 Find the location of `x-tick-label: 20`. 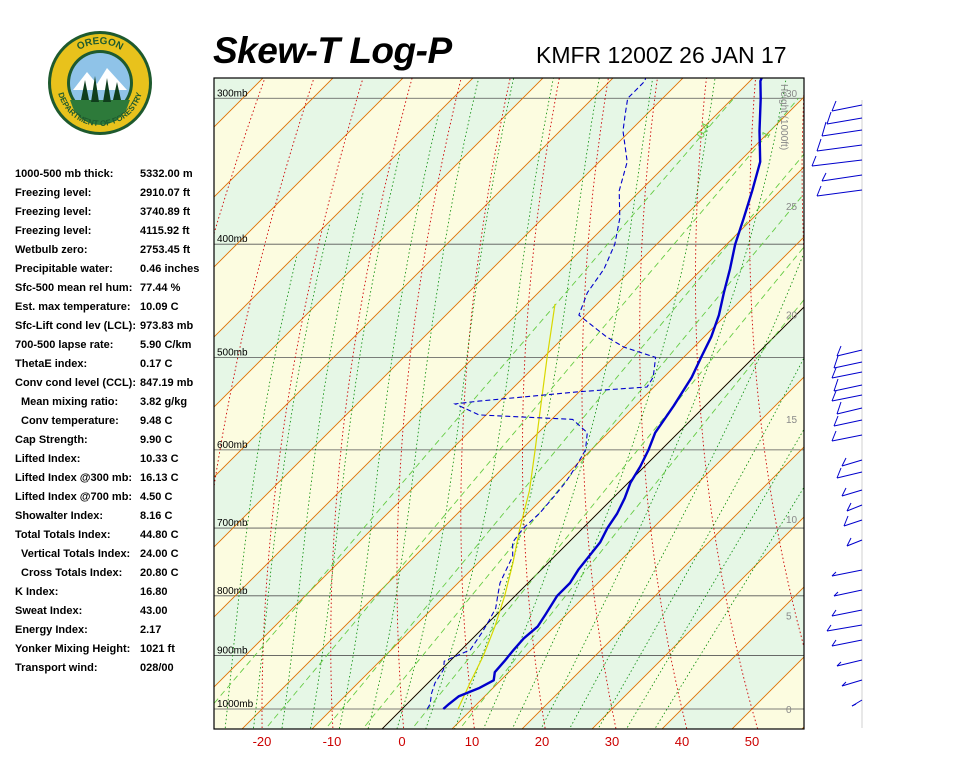

x-tick-label: 20 is located at coordinates (542, 741).